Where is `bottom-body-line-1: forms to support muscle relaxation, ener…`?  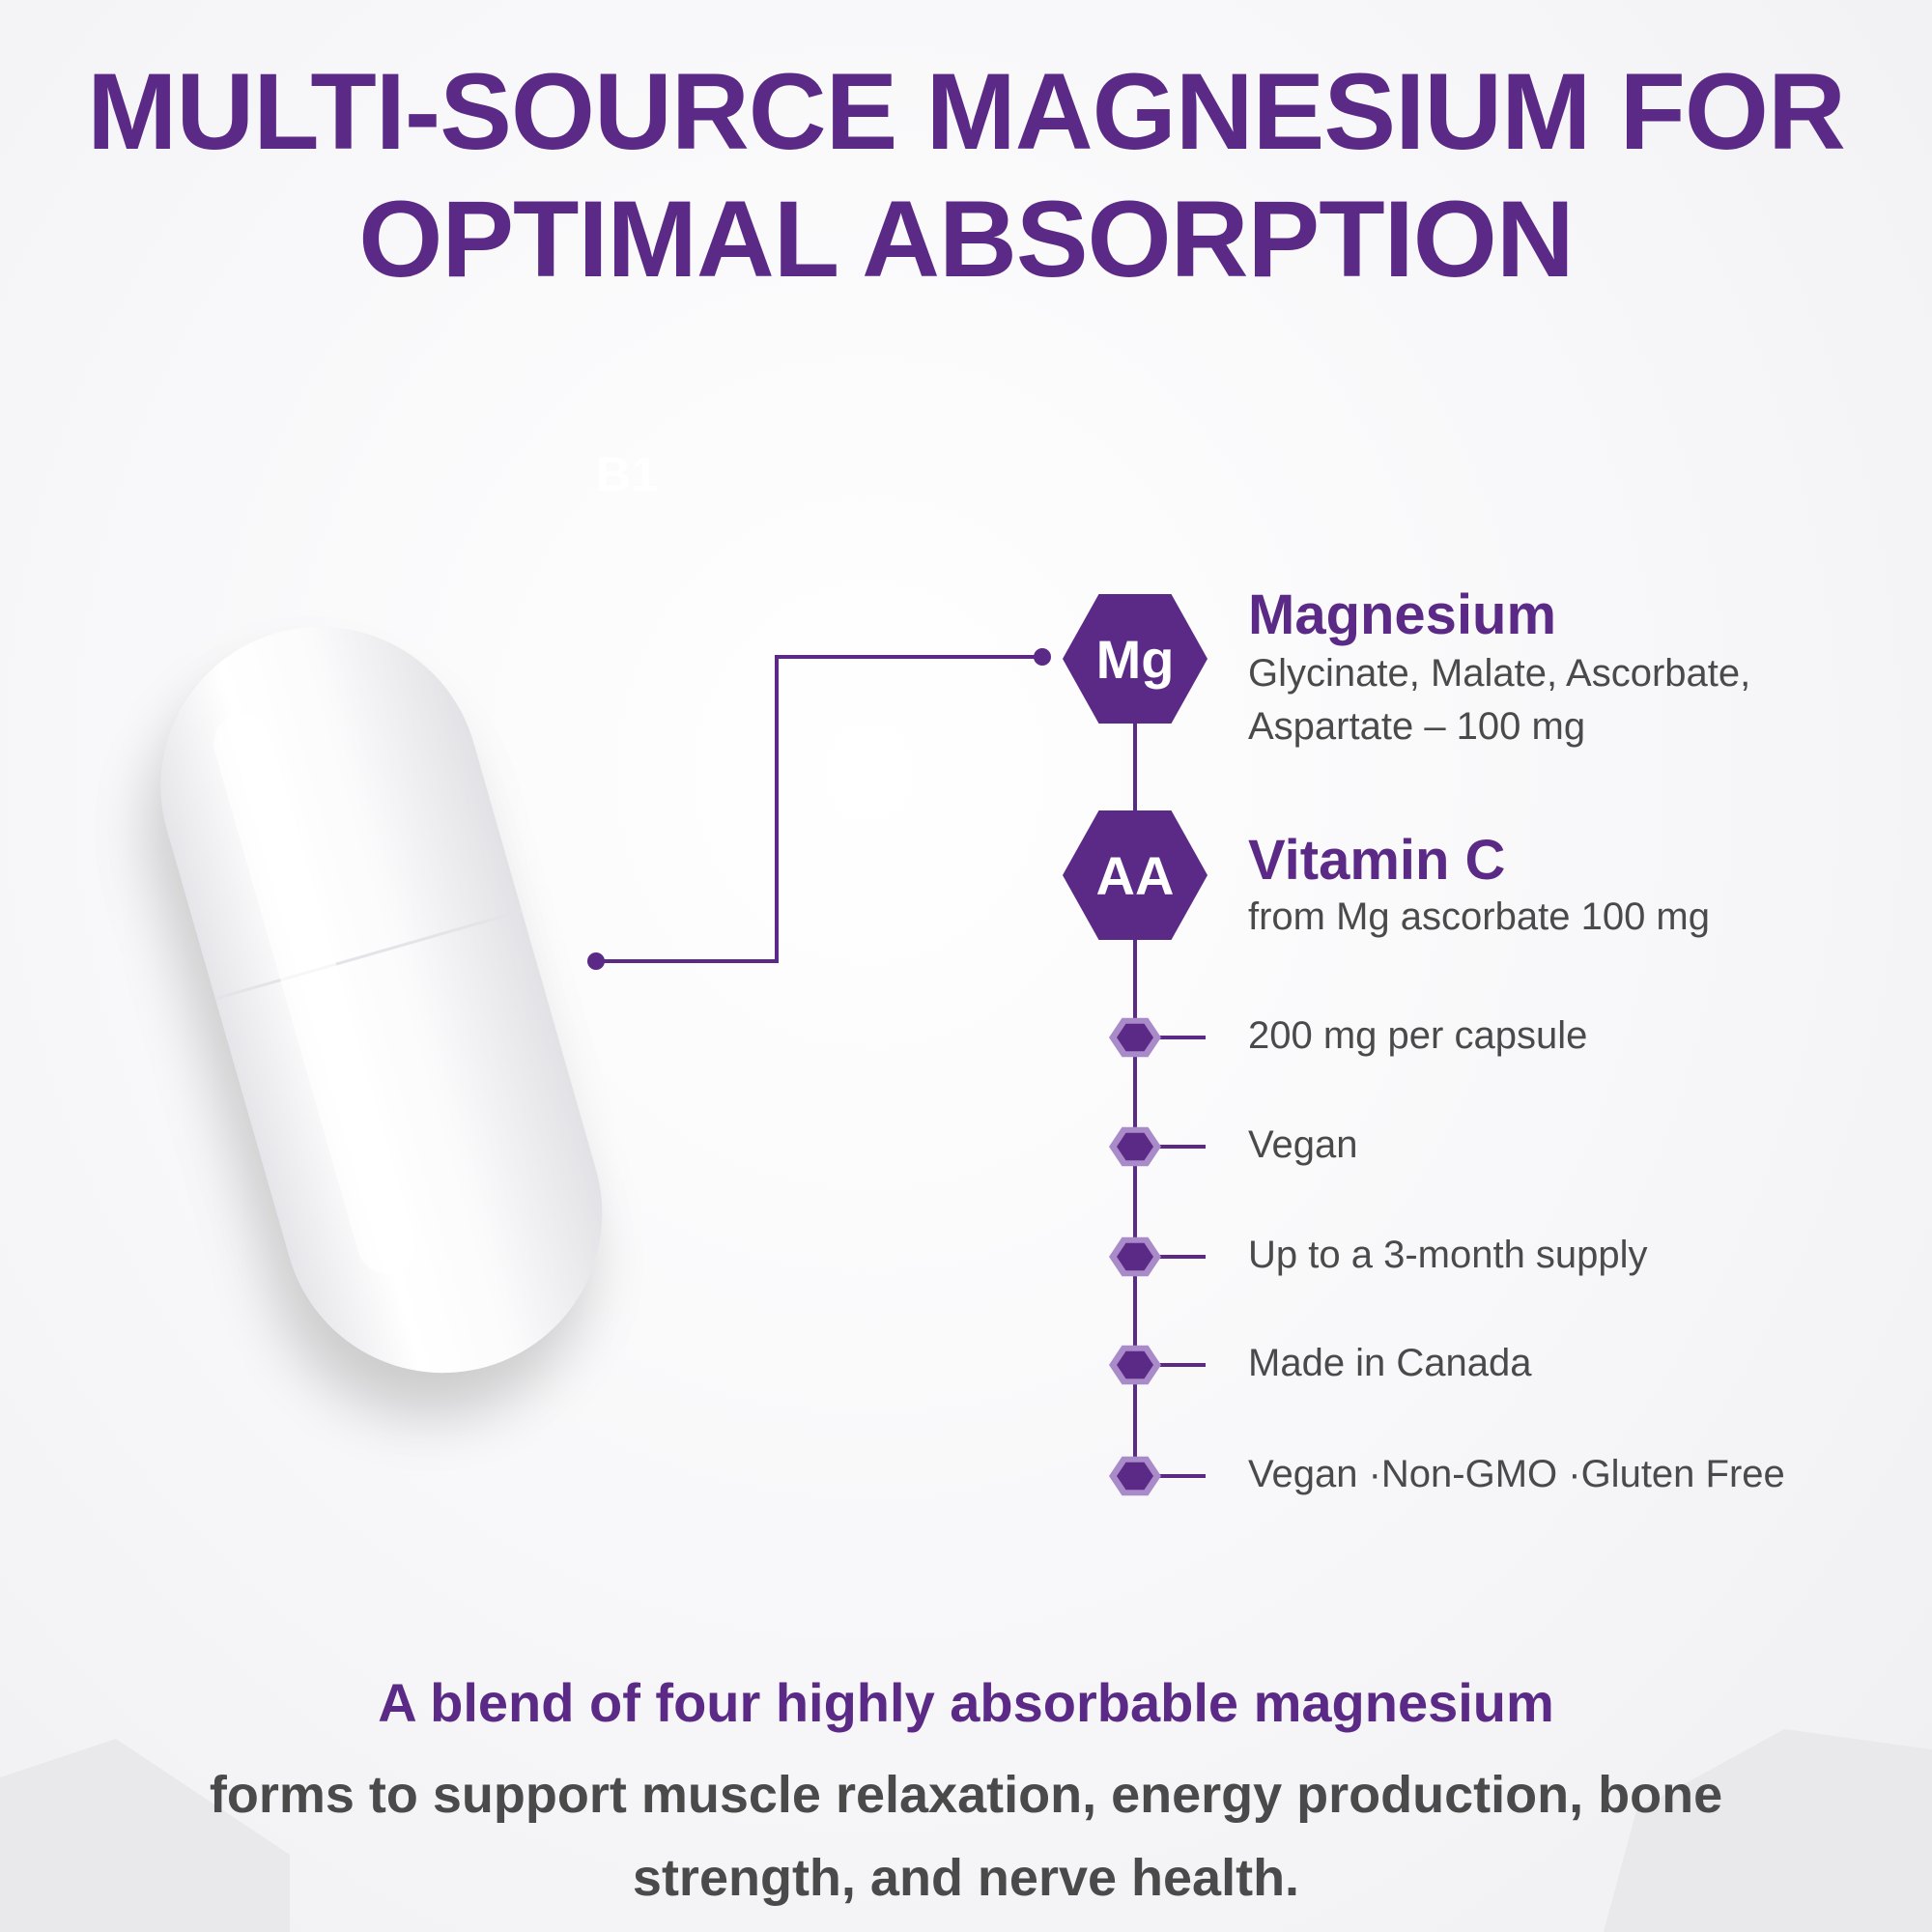 bottom-body-line-1: forms to support muscle relaxation, ener… is located at coordinates (966, 1795).